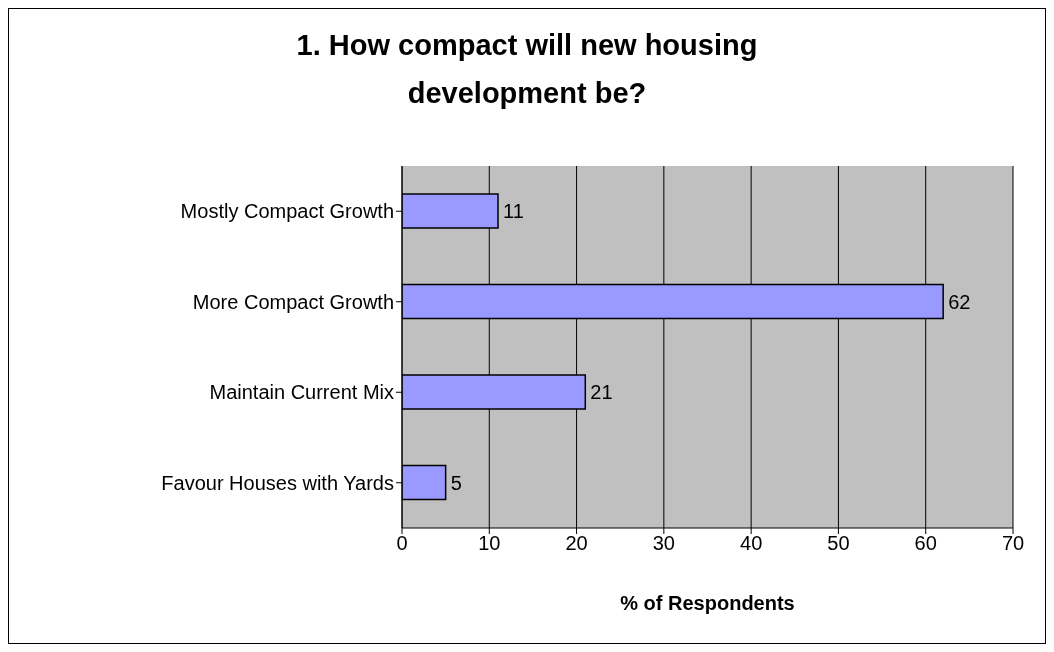  I want to click on data-label: 62, so click(959, 301).